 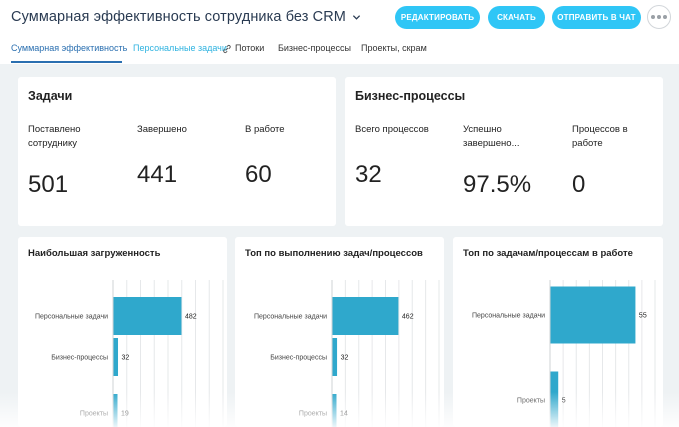 What do you see at coordinates (394, 48) in the screenshot?
I see `tab-projects-scrum: Проекты, скрам` at bounding box center [394, 48].